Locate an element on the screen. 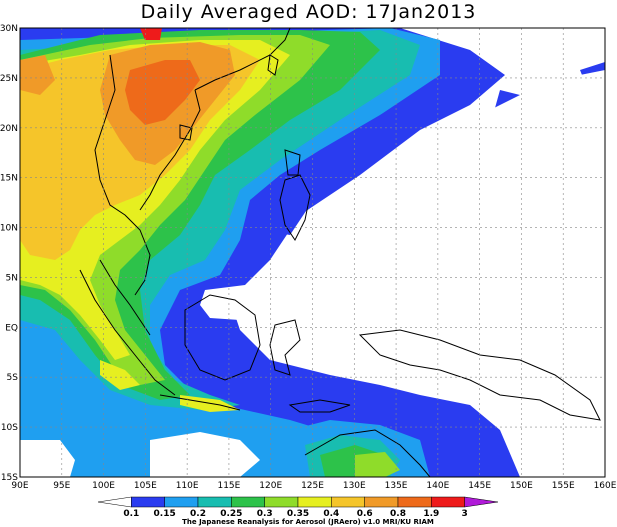 The image size is (617, 527). colorbar-level-label: 0.8 is located at coordinates (398, 514).